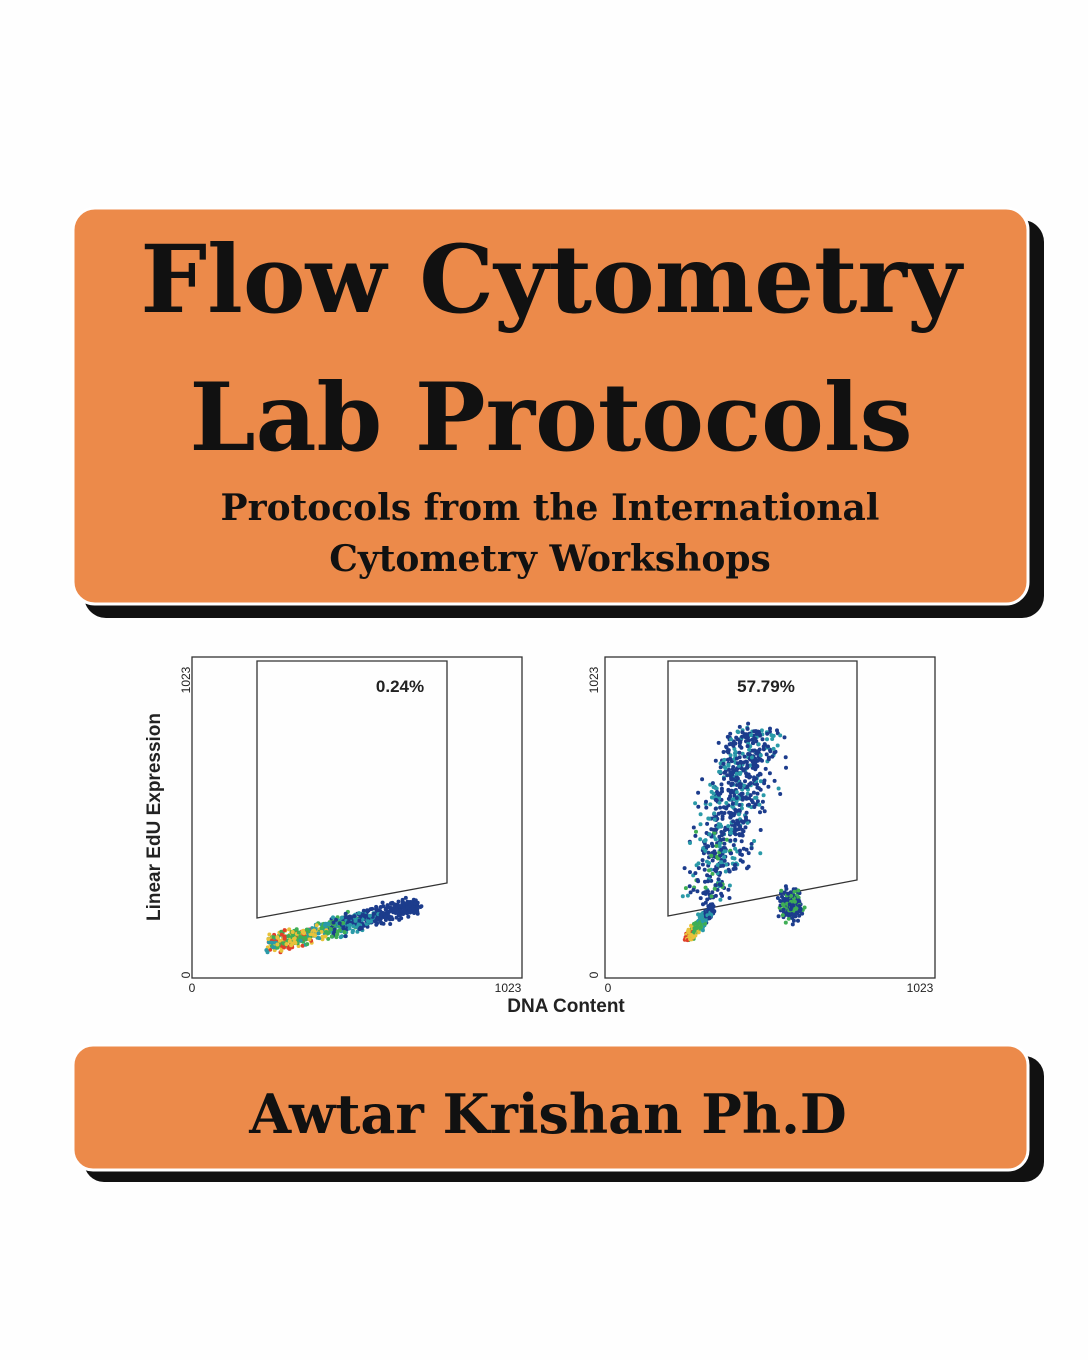  Describe the element at coordinates (762, 788) in the screenshot. I see `gate` at that location.